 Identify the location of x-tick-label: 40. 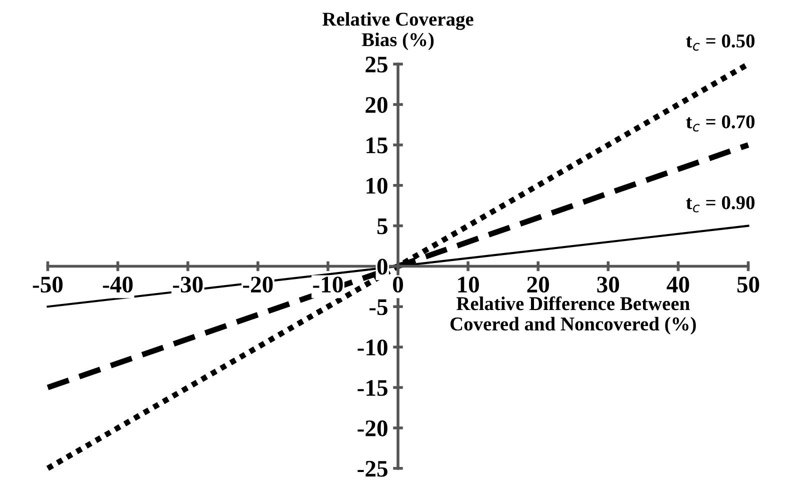
(678, 284).